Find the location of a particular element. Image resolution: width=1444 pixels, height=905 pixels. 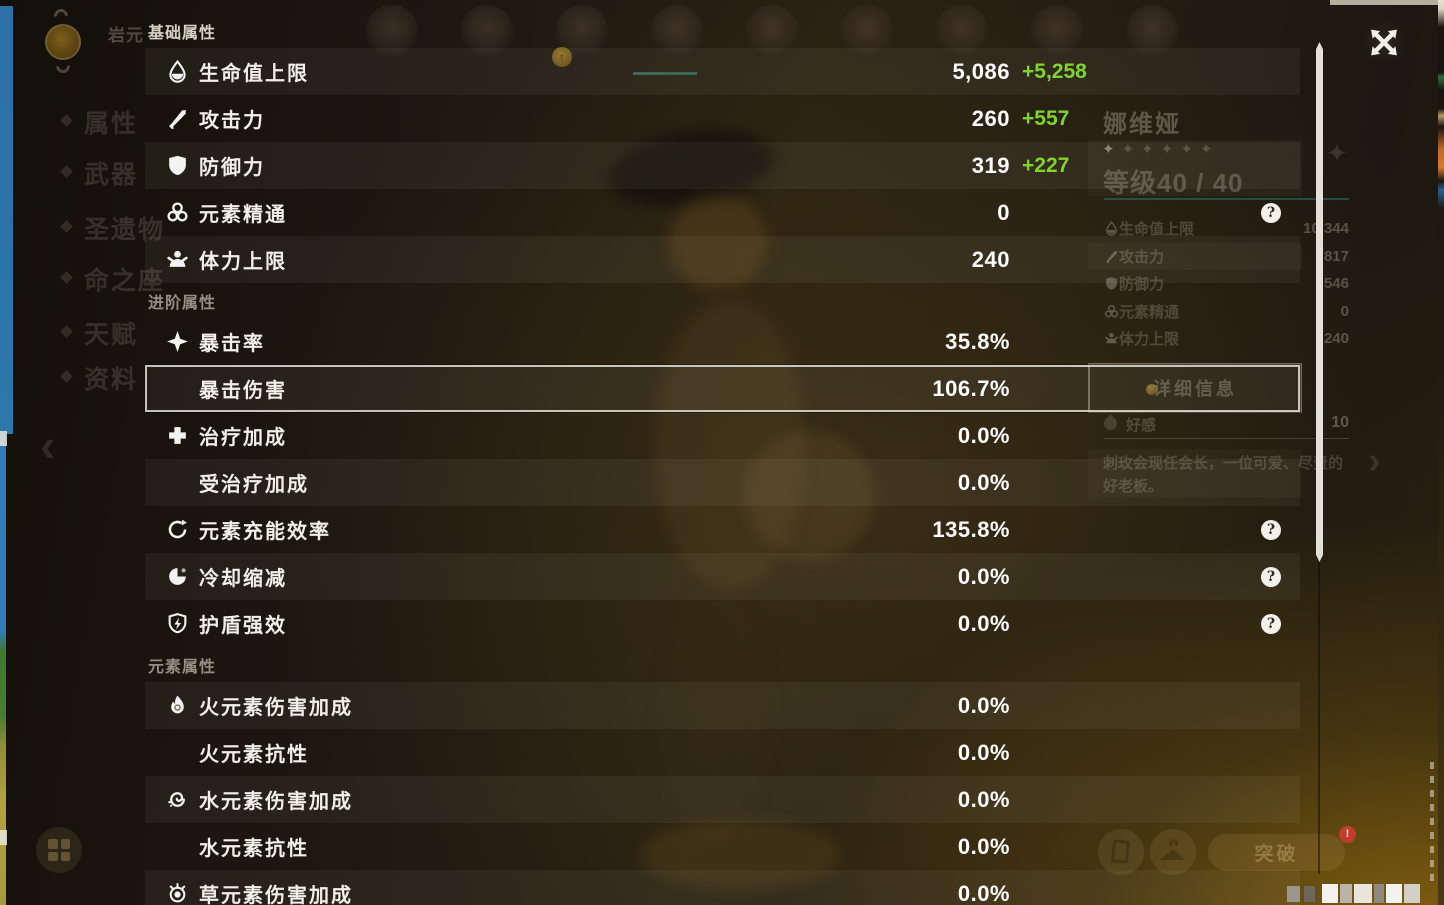

shield-strength-icon is located at coordinates (177, 623).